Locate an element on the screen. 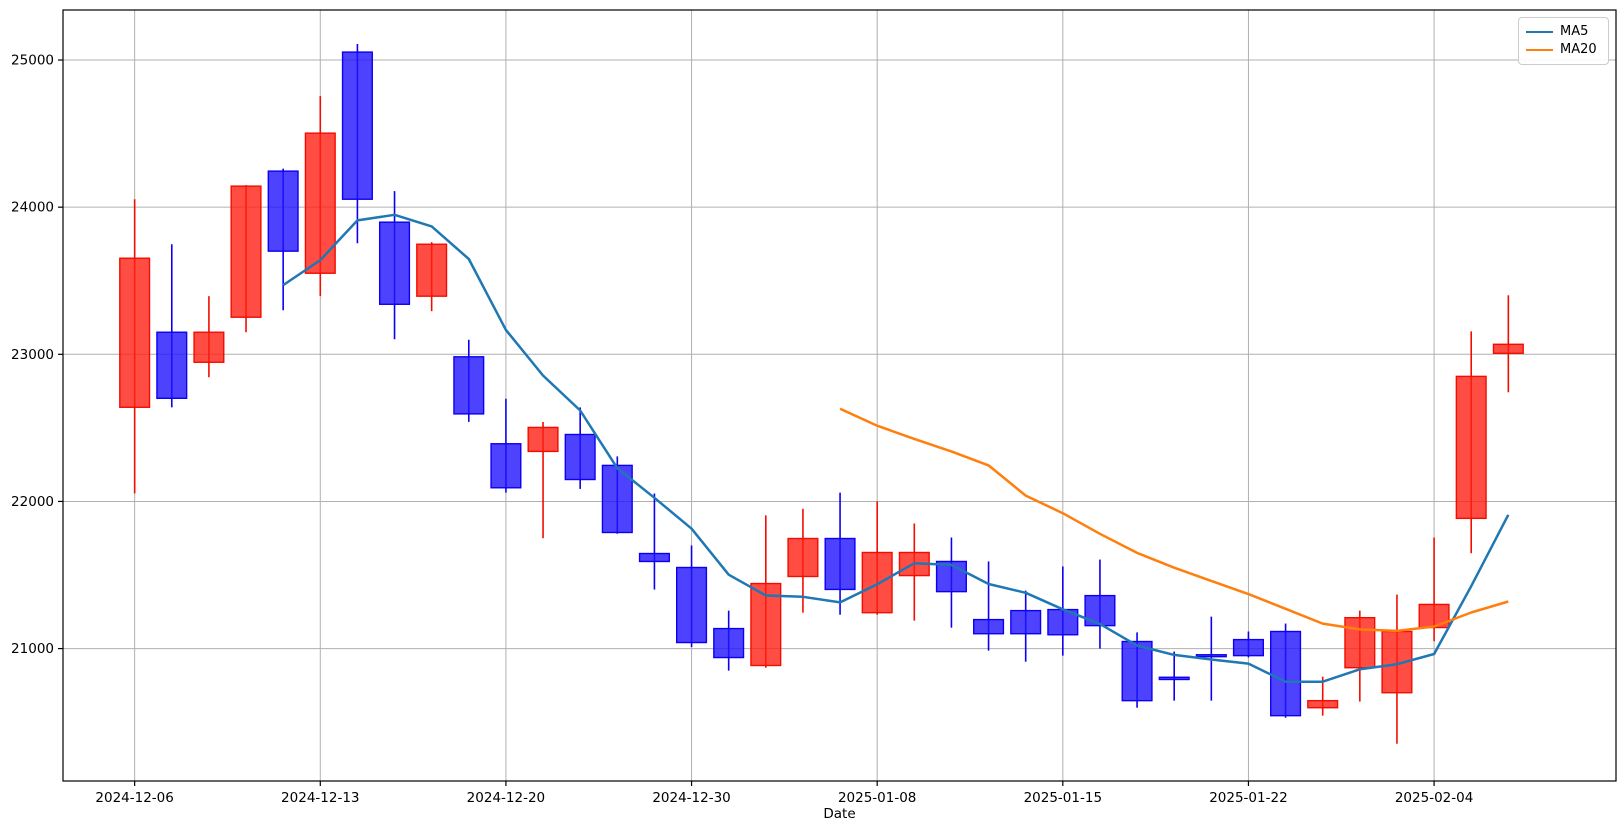  legend-label-ma5: MA5 is located at coordinates (1574, 31).